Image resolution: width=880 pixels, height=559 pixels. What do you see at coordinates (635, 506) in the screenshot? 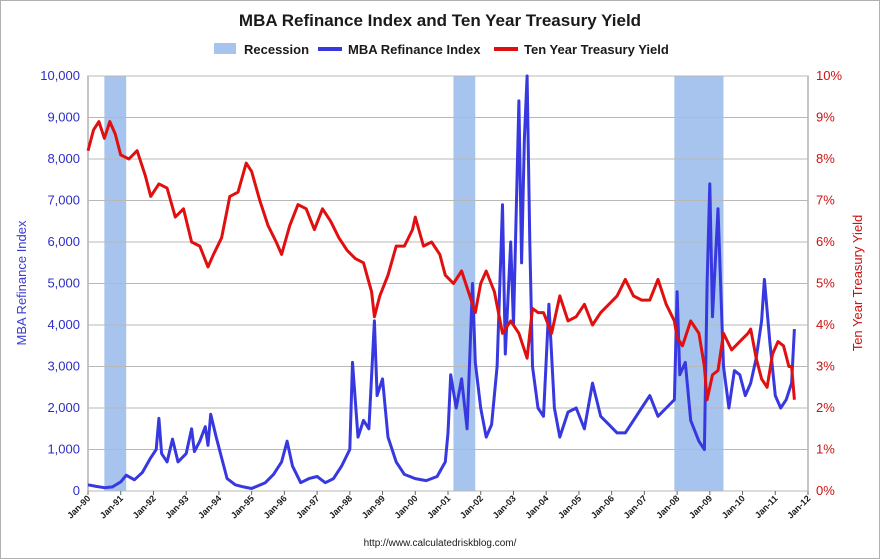
I see `x-tick-label: Jan-07` at bounding box center [635, 506].